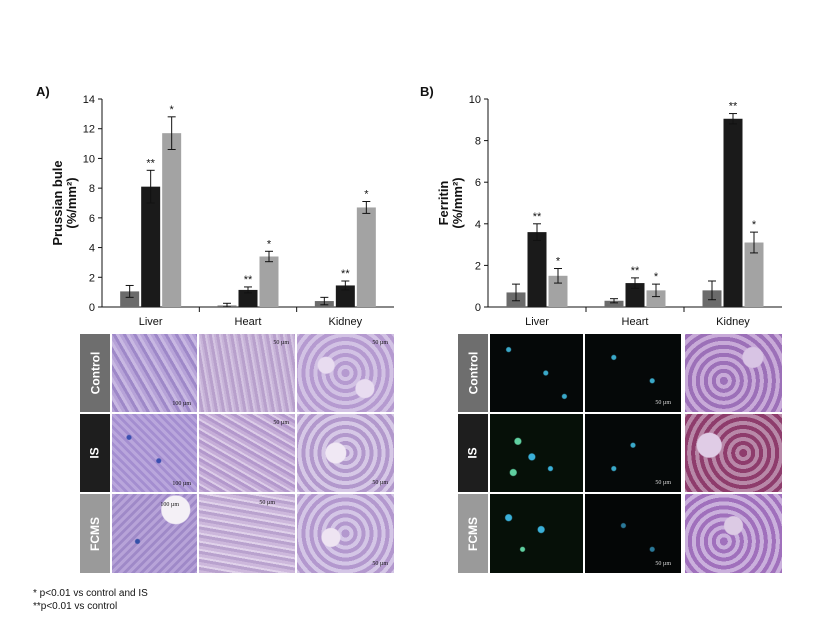  I want to click on micrograph-liver-fcms-fluor, so click(536, 533).